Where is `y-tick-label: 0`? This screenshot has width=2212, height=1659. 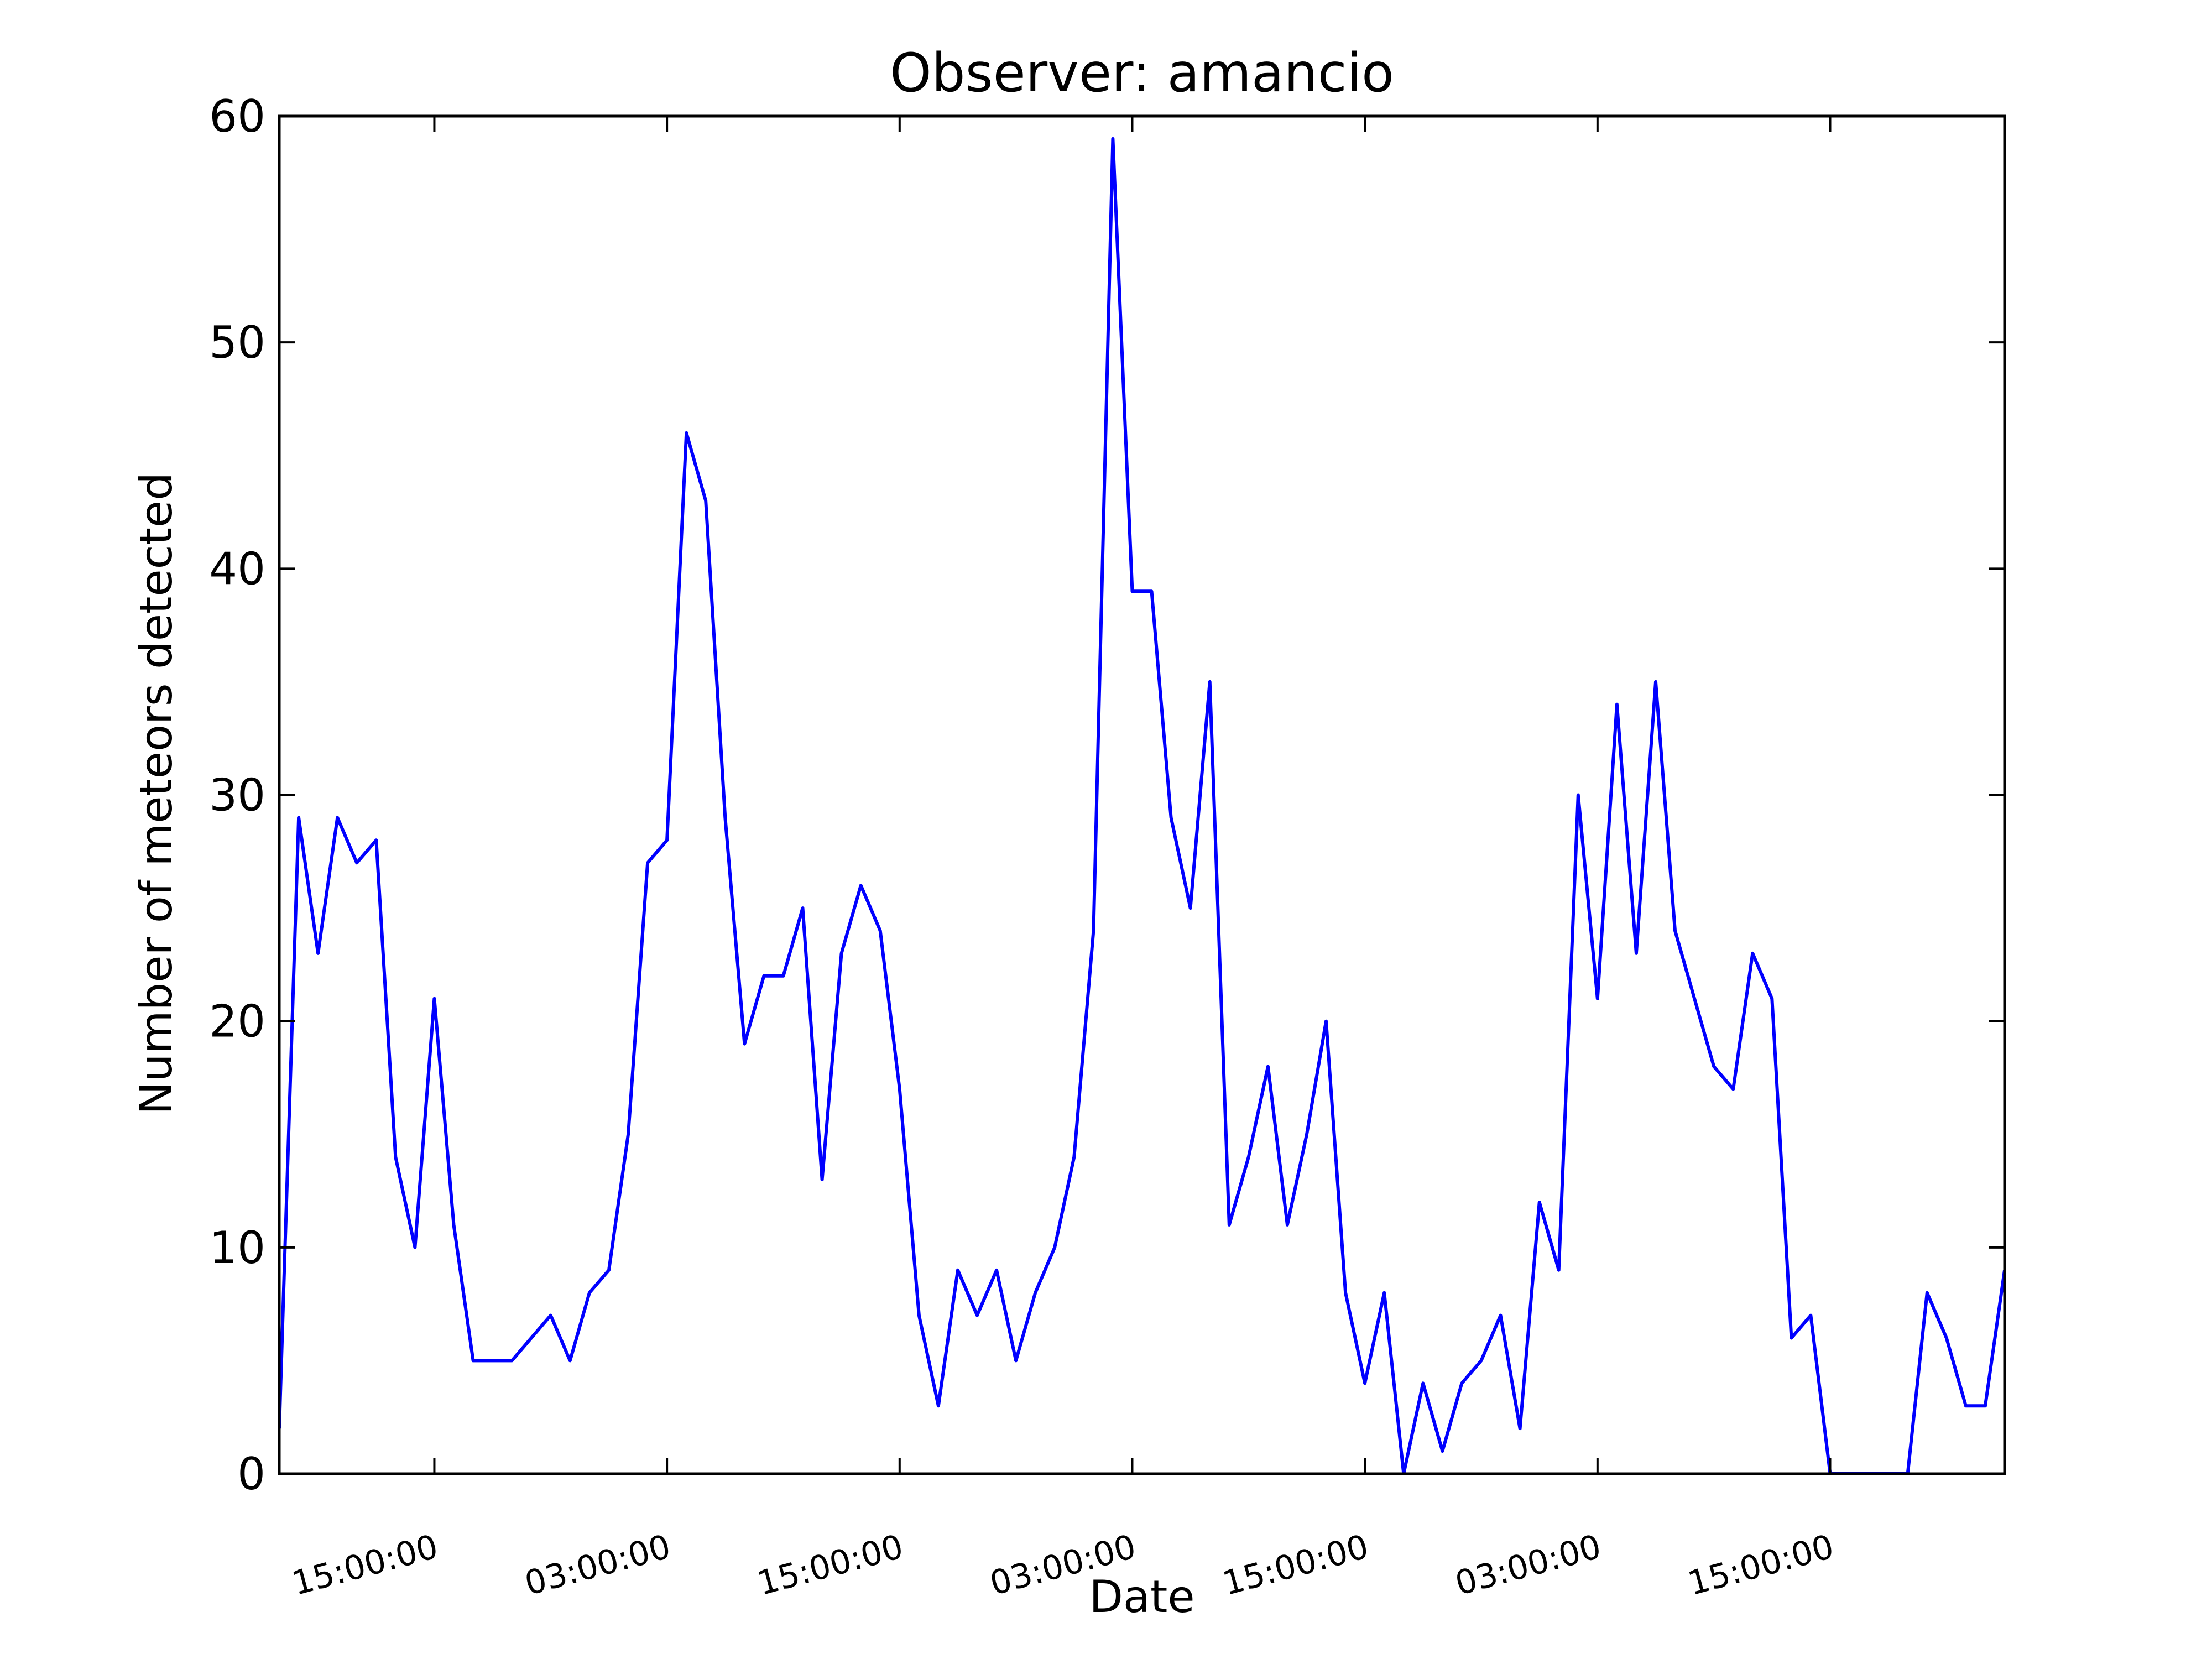 y-tick-label: 0 is located at coordinates (251, 1474).